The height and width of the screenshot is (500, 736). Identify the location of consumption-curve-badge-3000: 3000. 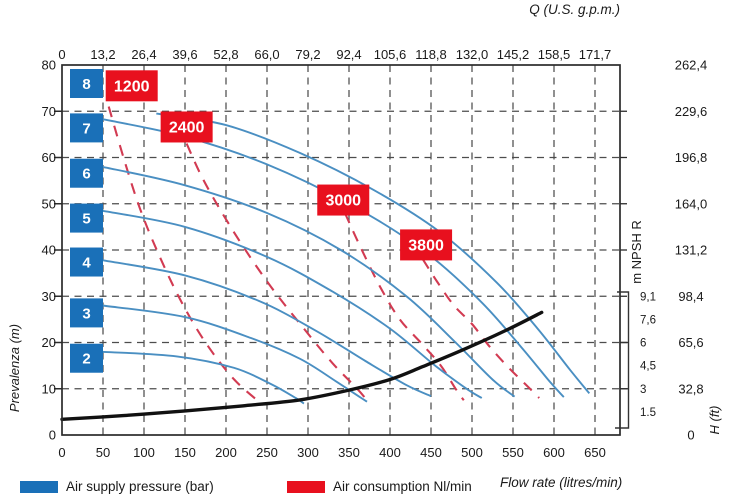
(343, 200).